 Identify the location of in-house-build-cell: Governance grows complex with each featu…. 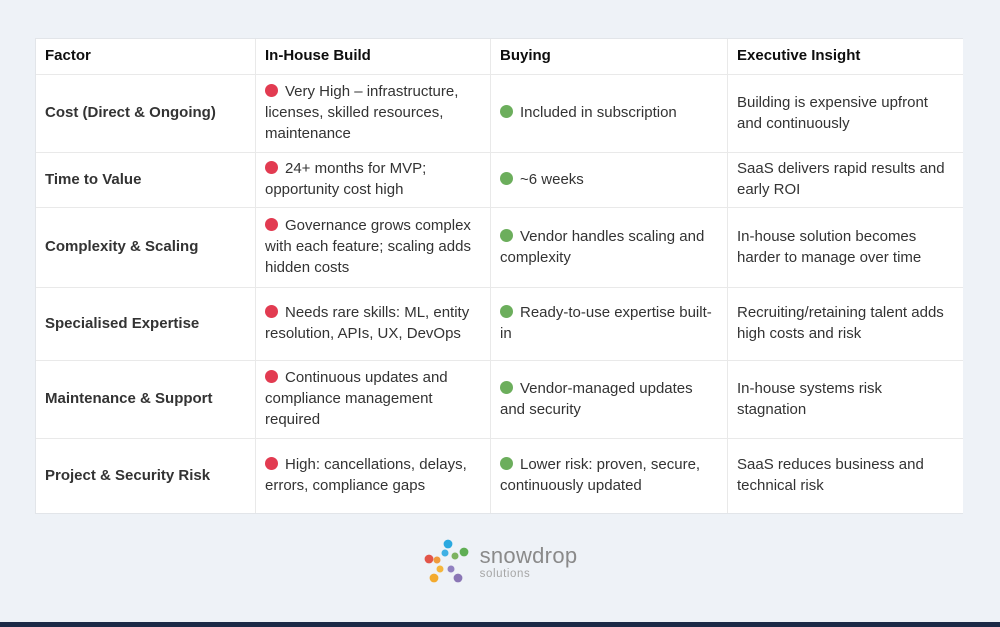
(373, 248).